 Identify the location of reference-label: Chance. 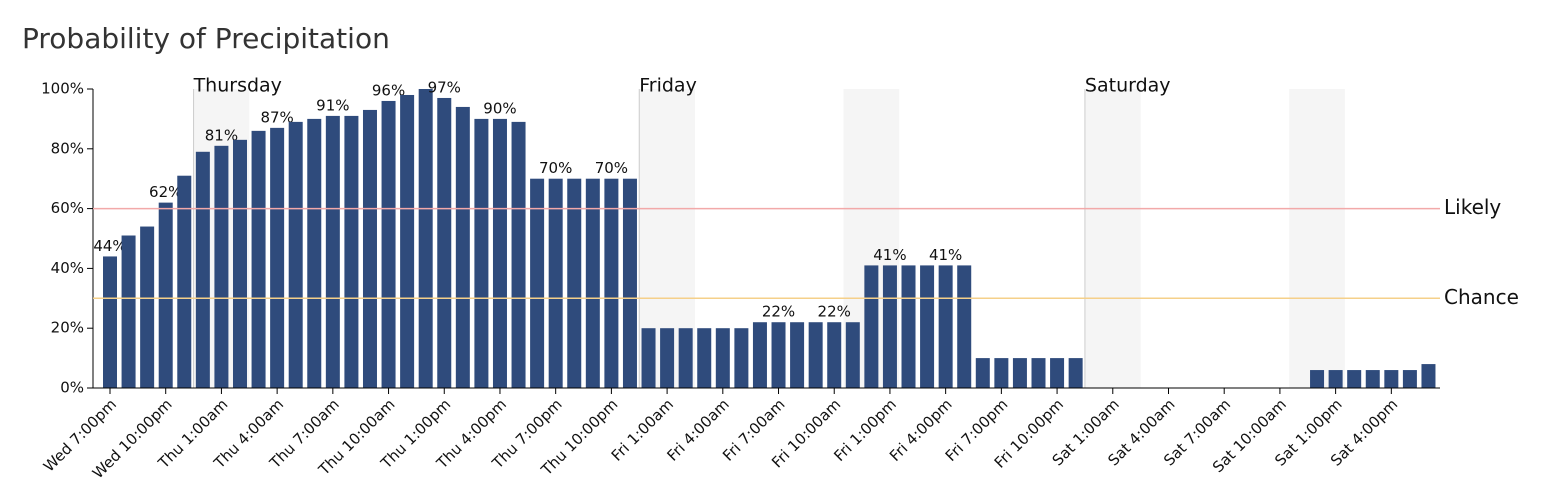
(1481, 297).